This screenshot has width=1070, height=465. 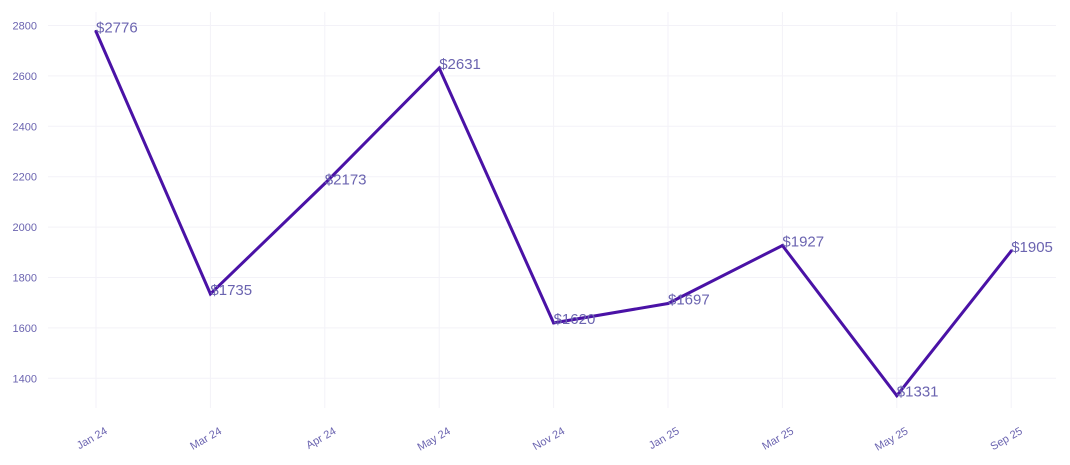 What do you see at coordinates (1006, 439) in the screenshot?
I see `x-tick-label: Sep 25` at bounding box center [1006, 439].